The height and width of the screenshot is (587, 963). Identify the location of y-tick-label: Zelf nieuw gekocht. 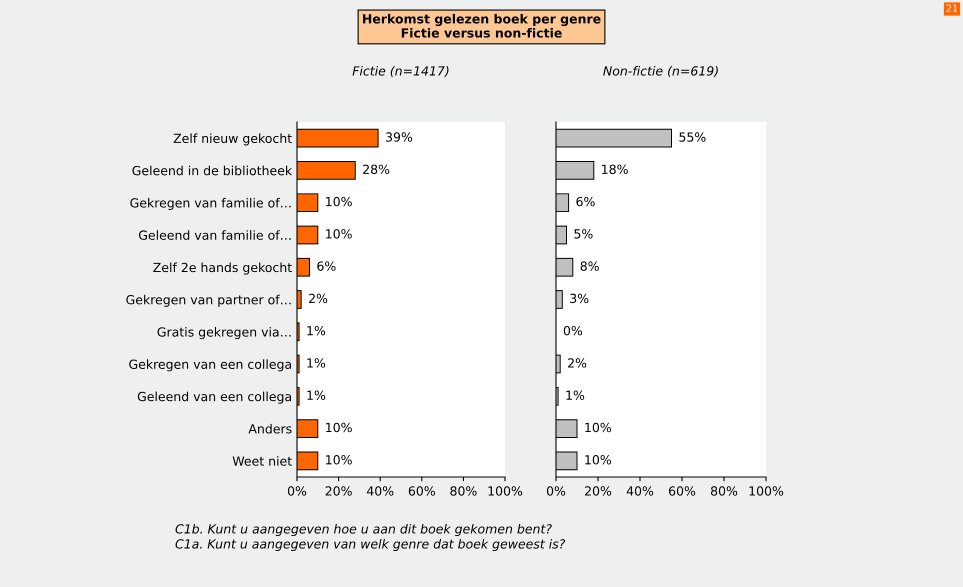
(233, 139).